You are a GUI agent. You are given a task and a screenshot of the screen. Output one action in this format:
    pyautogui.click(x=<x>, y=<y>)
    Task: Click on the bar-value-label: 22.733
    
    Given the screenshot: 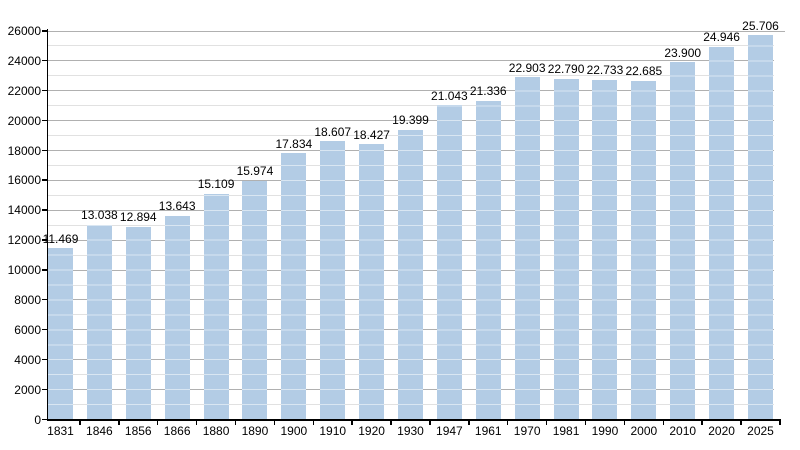 What is the action you would take?
    pyautogui.click(x=605, y=70)
    